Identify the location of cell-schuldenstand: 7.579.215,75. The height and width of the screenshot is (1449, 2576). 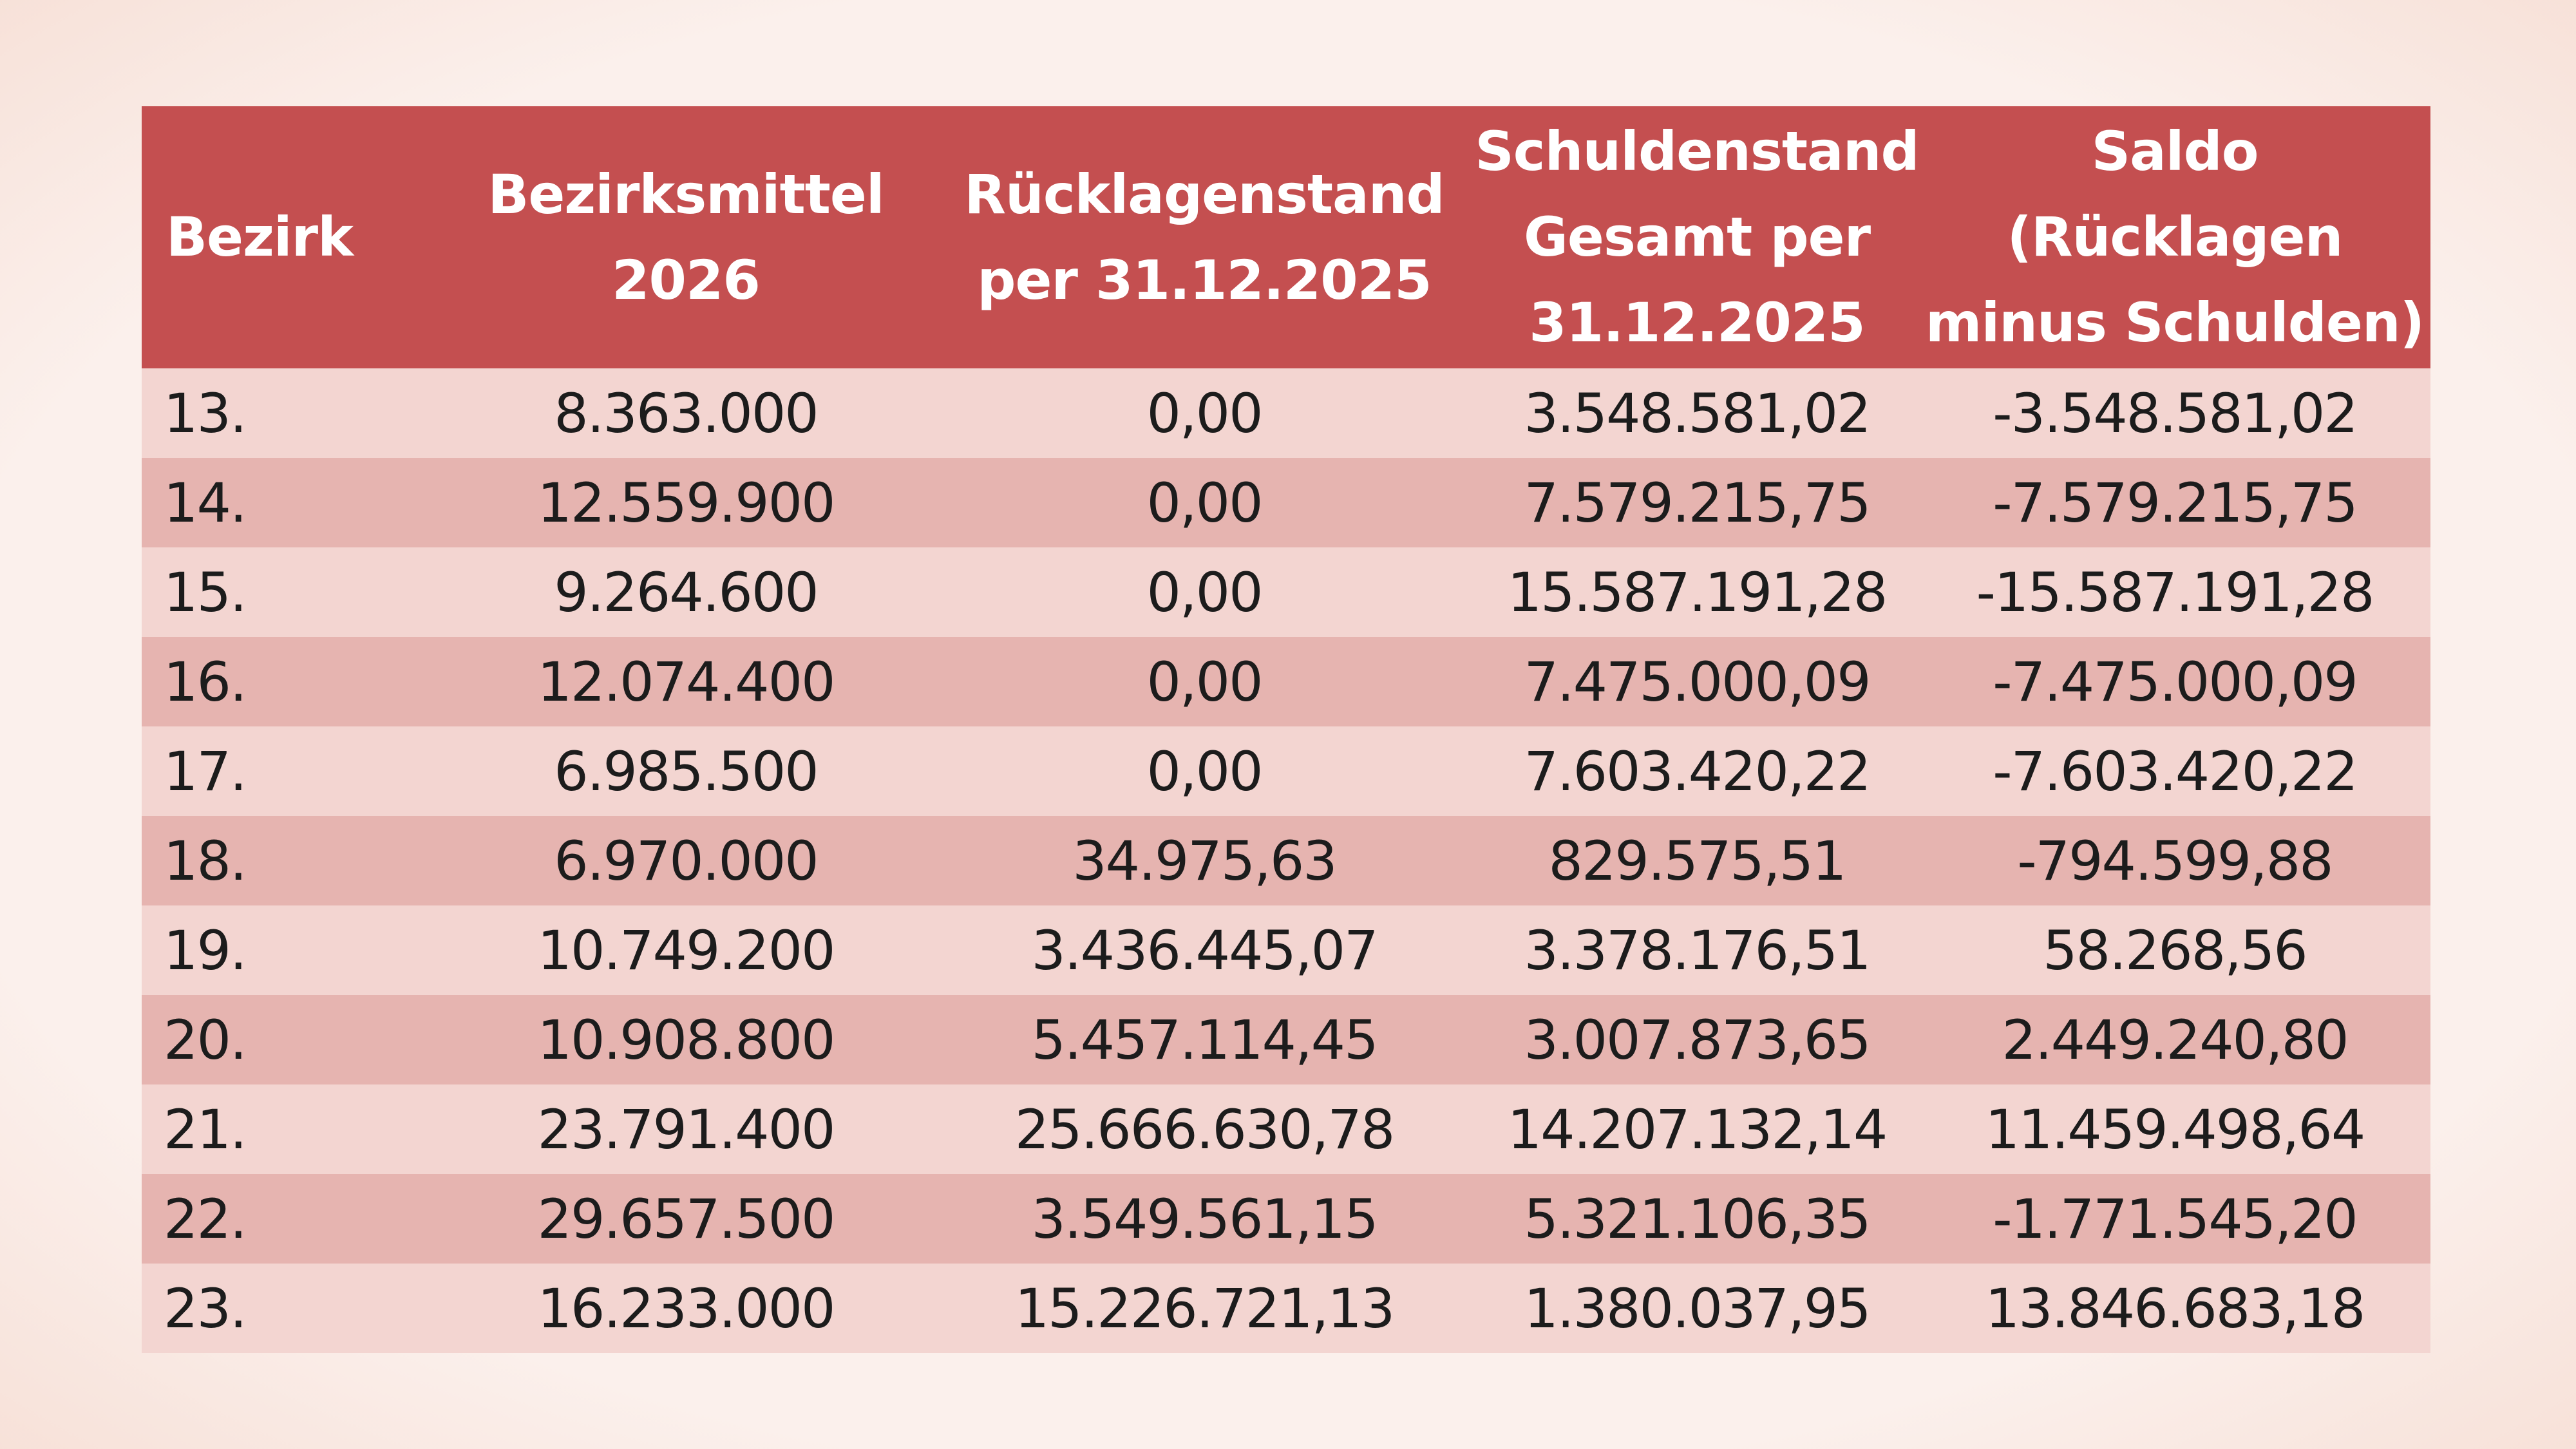
(1698, 503).